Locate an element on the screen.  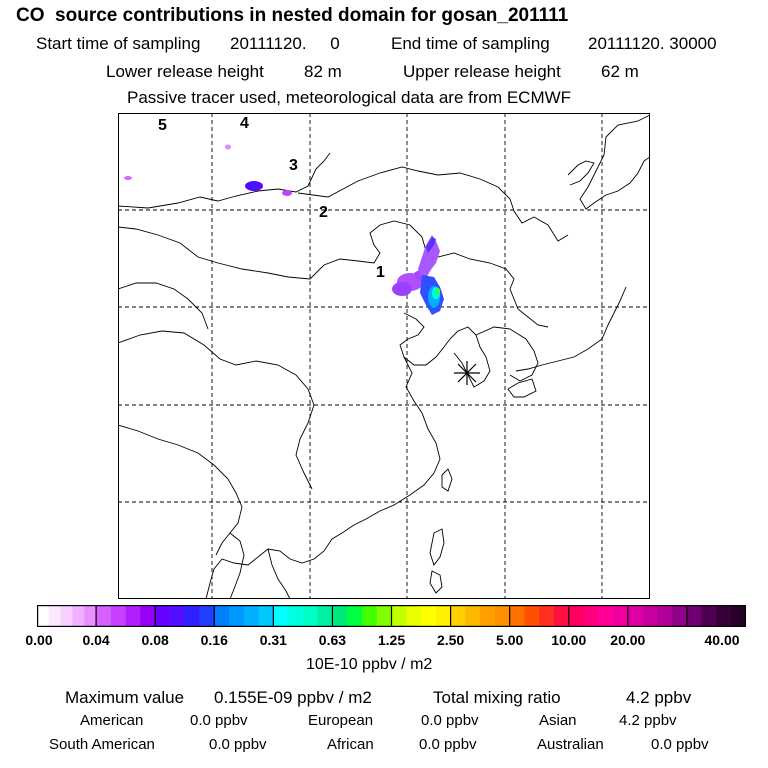
region-name-australian: Australian is located at coordinates (570, 744).